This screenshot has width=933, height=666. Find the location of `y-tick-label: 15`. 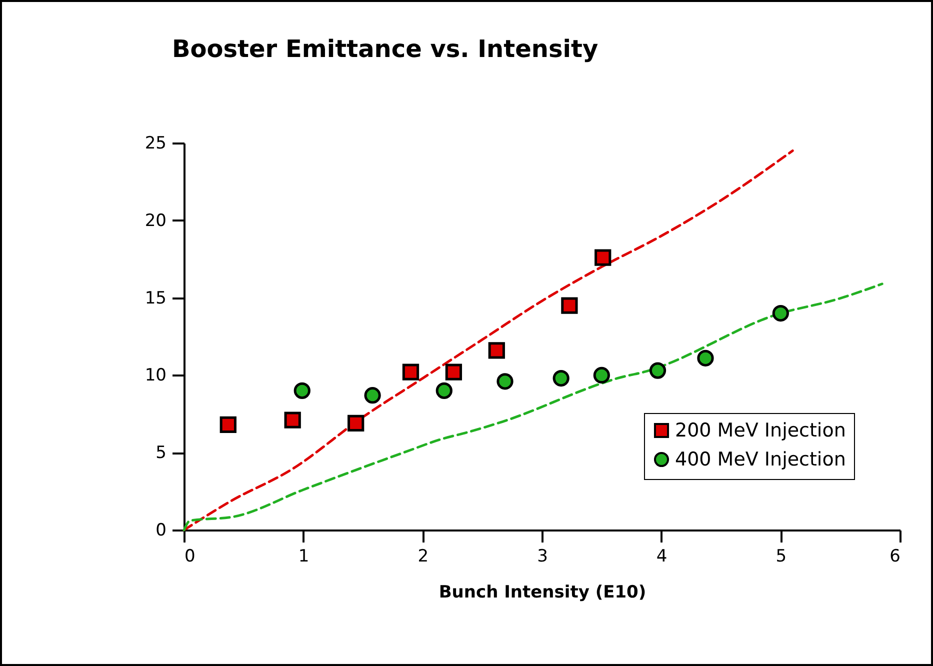

y-tick-label: 15 is located at coordinates (155, 298).